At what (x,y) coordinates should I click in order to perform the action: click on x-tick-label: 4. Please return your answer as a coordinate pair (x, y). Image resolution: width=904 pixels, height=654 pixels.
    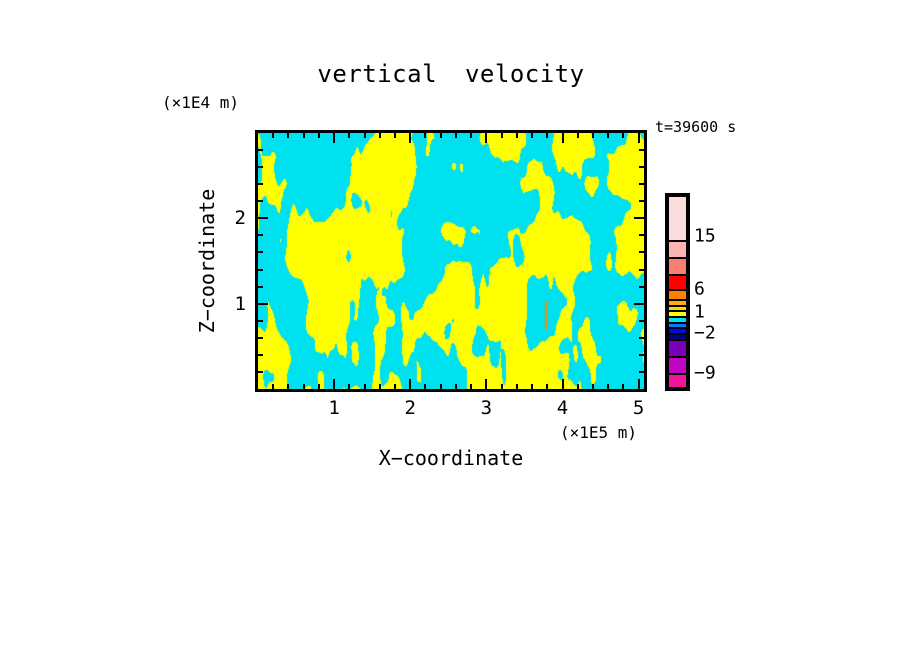
    Looking at the image, I should click on (562, 408).